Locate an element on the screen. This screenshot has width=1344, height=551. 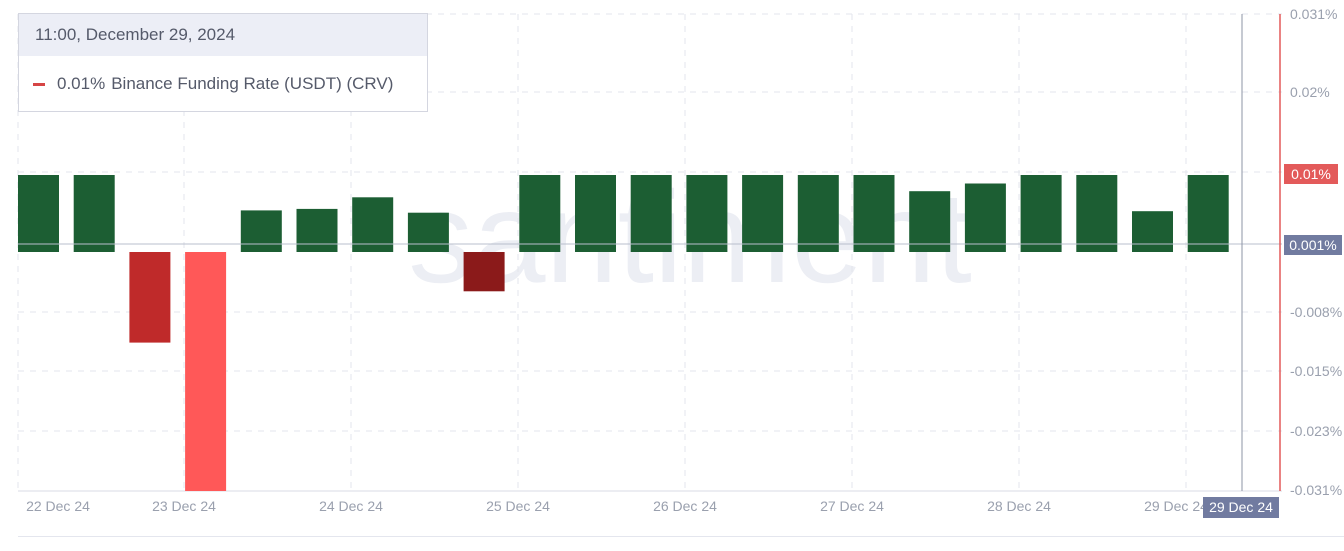
y-tick-label: -0.008% is located at coordinates (1316, 312).